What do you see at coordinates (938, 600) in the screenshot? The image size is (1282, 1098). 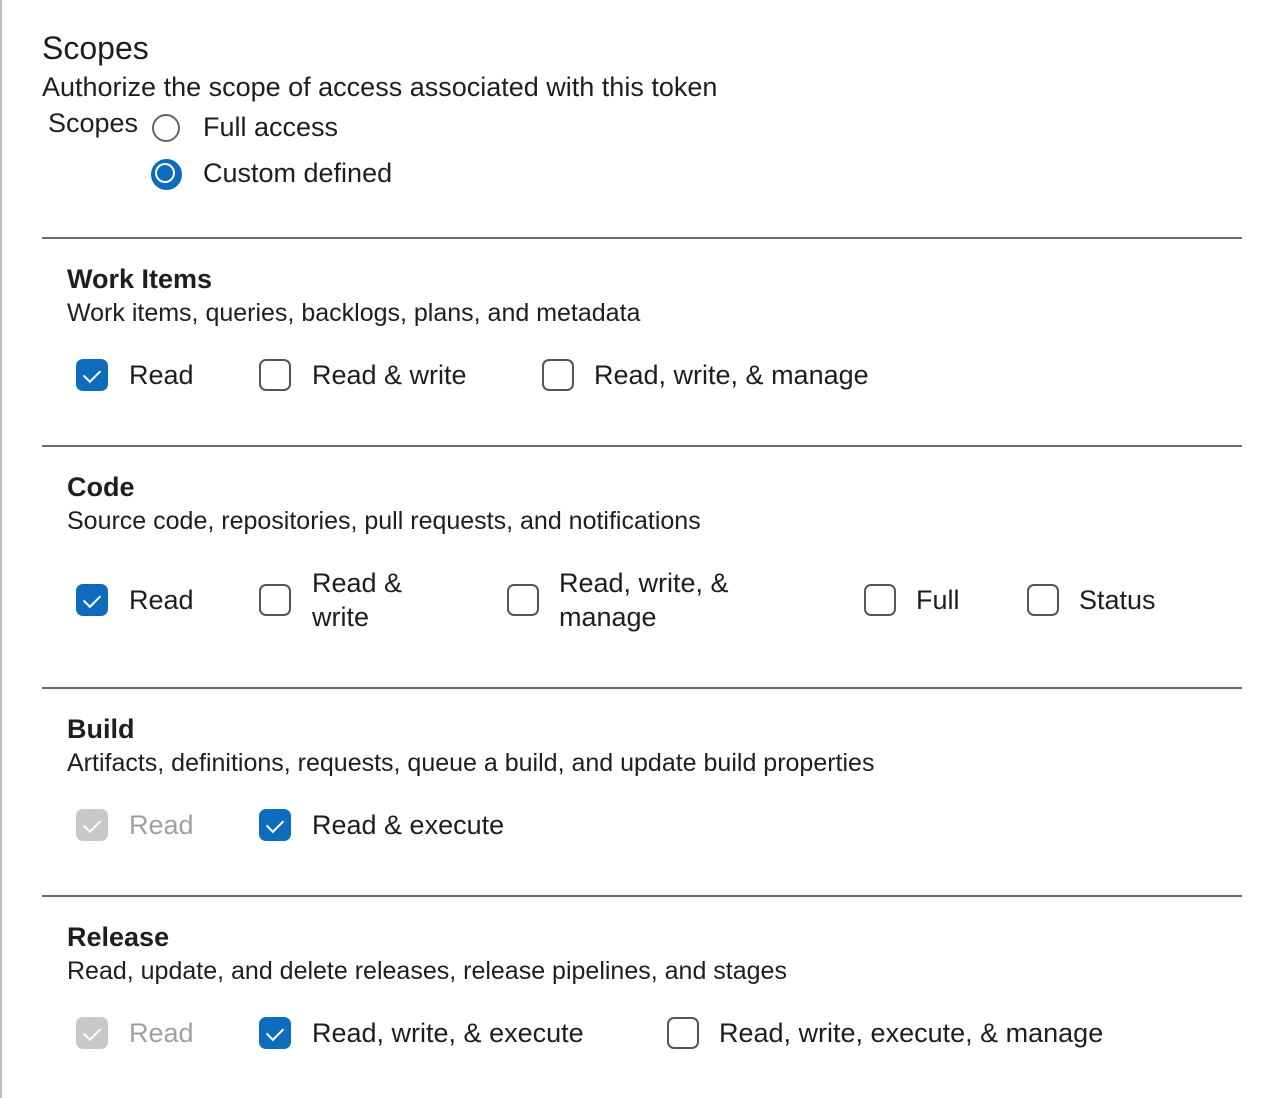 I see `checkbox-label: Full` at bounding box center [938, 600].